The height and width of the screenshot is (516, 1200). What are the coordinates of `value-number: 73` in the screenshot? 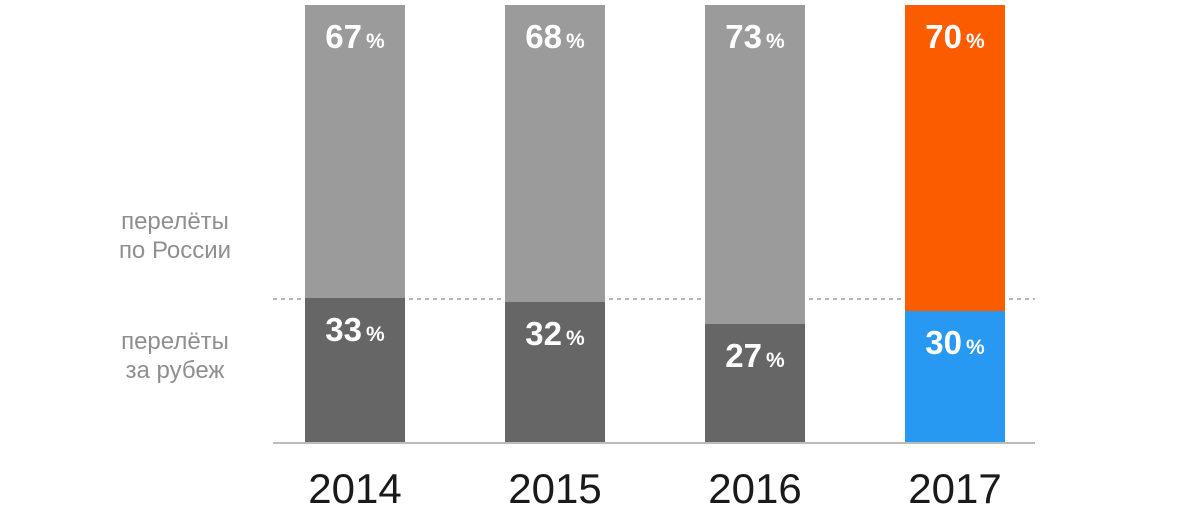 It's located at (744, 36).